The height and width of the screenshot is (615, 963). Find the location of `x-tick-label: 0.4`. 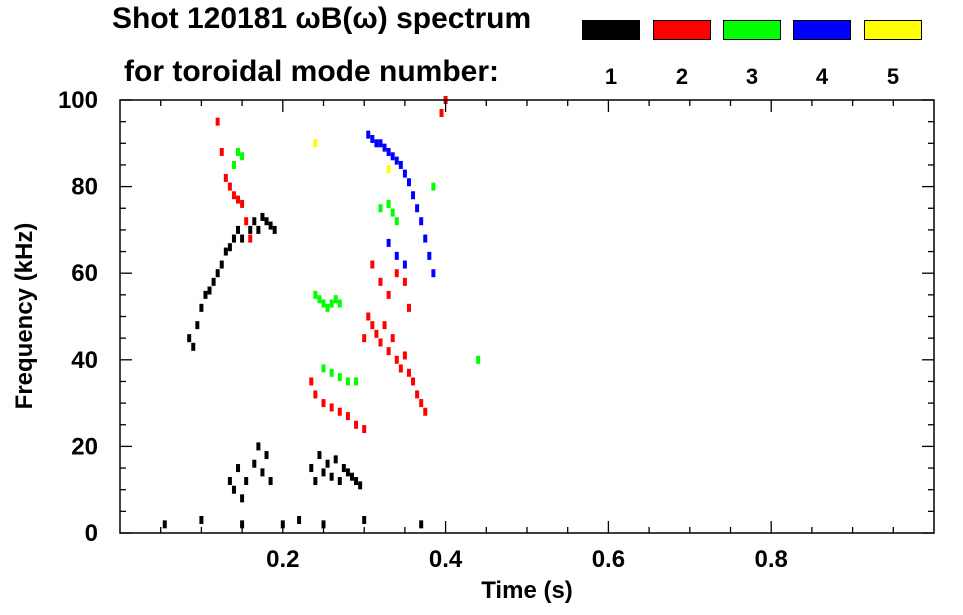

x-tick-label: 0.4 is located at coordinates (446, 559).